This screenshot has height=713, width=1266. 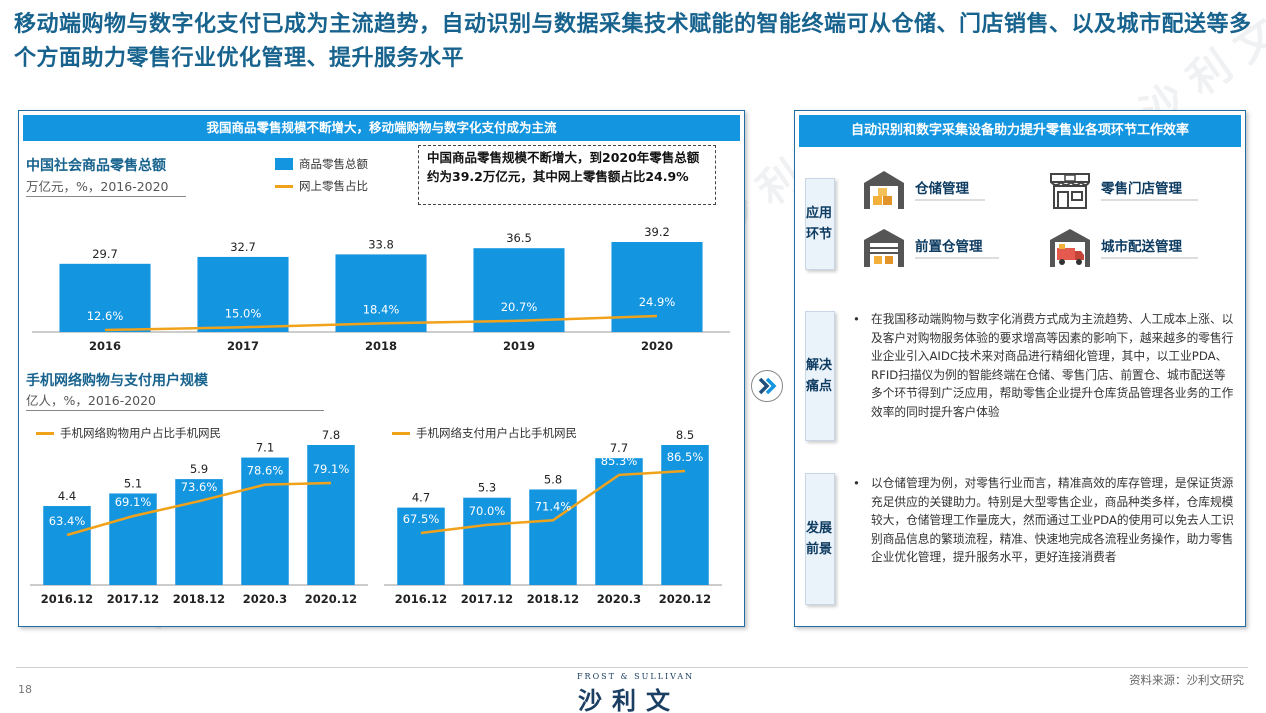 I want to click on legend-mobile-payment: 手机网络支付用户占比手机网民, so click(x=484, y=433).